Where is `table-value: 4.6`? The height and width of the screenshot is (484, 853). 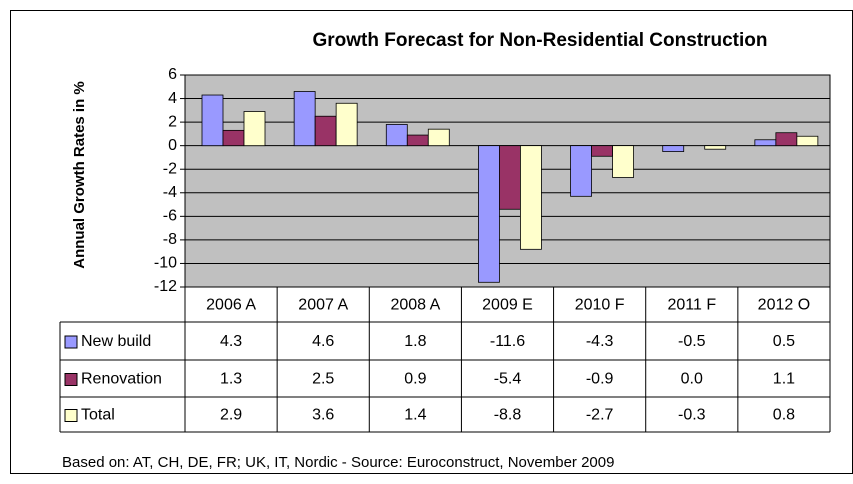 table-value: 4.6 is located at coordinates (323, 341).